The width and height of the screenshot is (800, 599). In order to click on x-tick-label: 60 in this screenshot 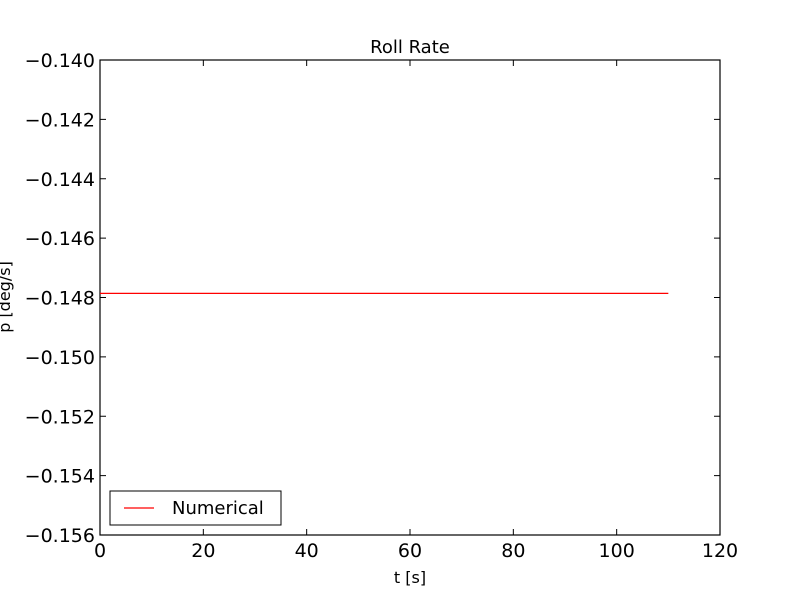, I will do `click(410, 551)`.